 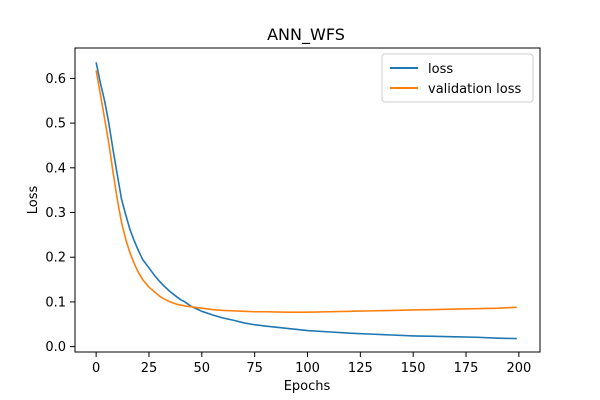 I want to click on x-tick-label: 75, so click(x=254, y=368).